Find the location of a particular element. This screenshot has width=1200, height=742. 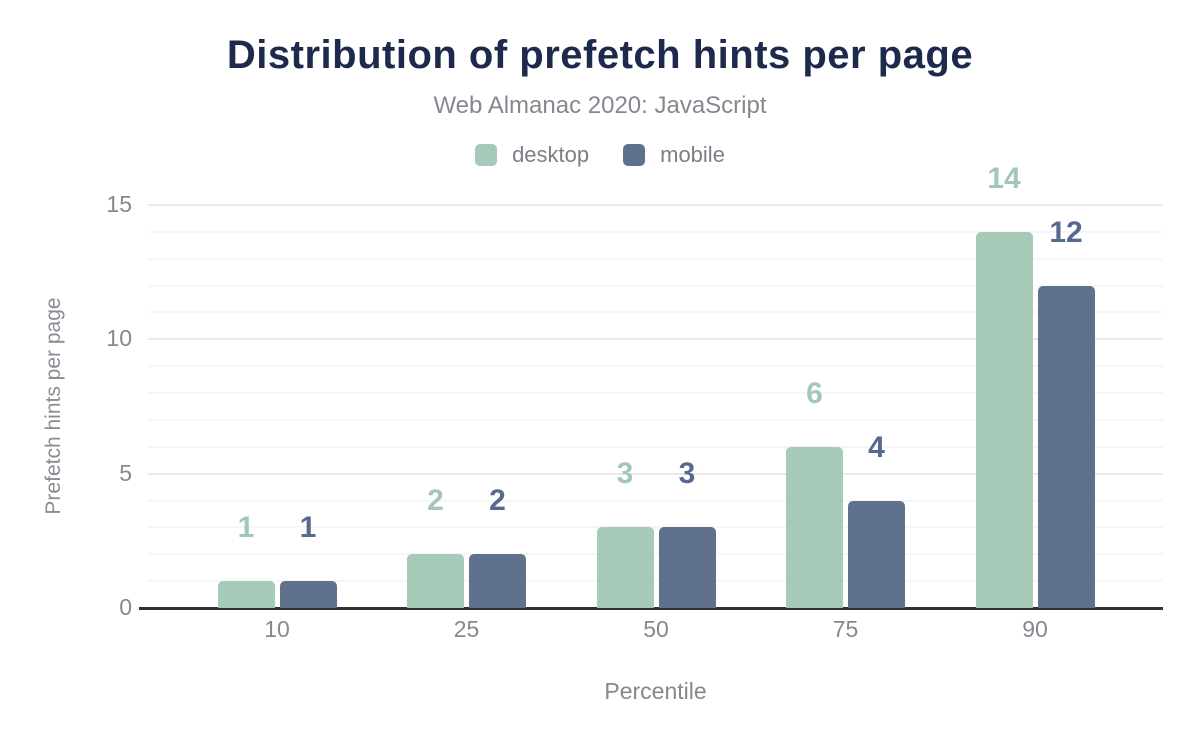

bar-mobile-p25 is located at coordinates (497, 581).